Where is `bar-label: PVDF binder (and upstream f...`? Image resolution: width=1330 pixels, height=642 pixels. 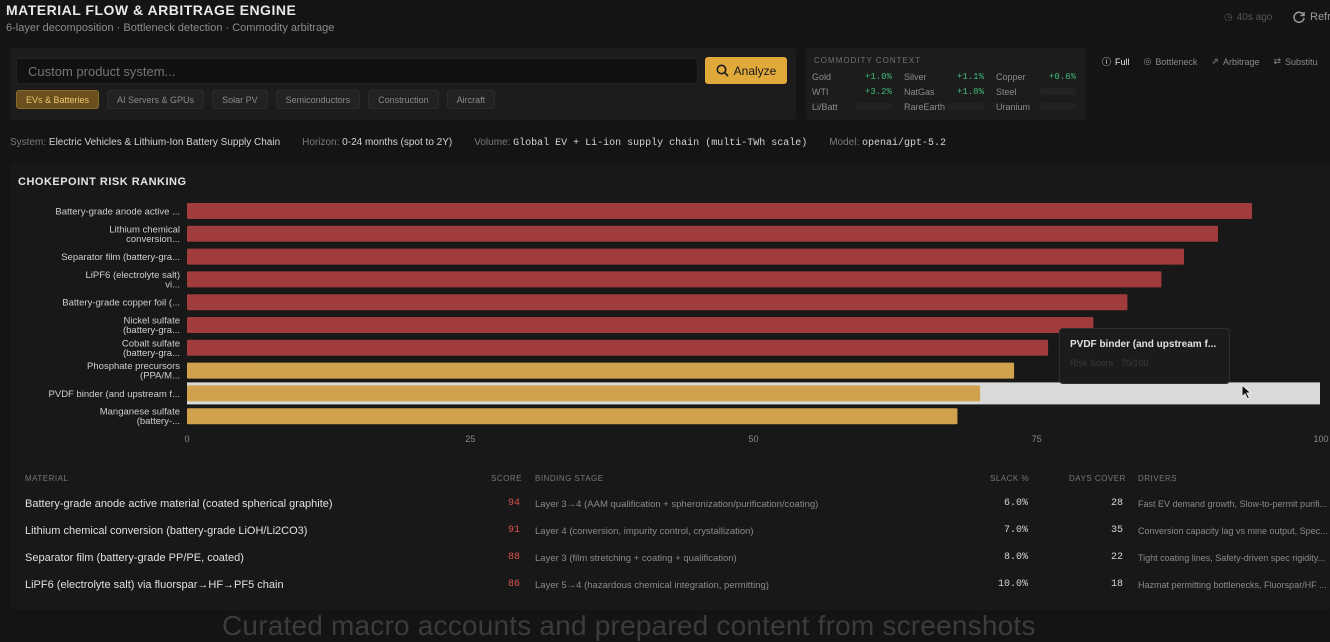 bar-label: PVDF binder (and upstream f... is located at coordinates (114, 394).